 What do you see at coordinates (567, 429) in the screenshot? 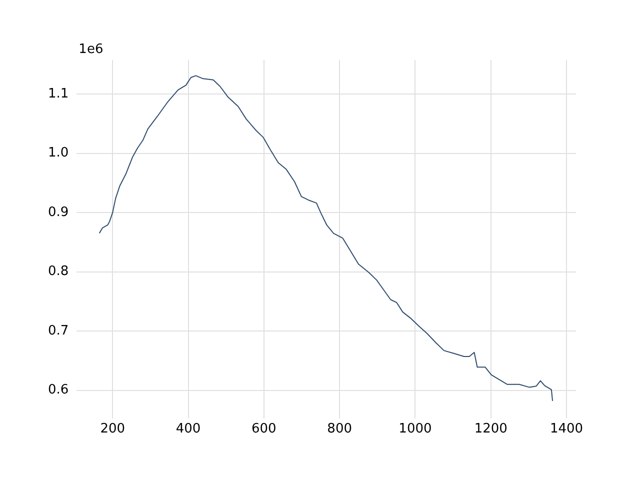
I see `x-tick-label: 1400` at bounding box center [567, 429].